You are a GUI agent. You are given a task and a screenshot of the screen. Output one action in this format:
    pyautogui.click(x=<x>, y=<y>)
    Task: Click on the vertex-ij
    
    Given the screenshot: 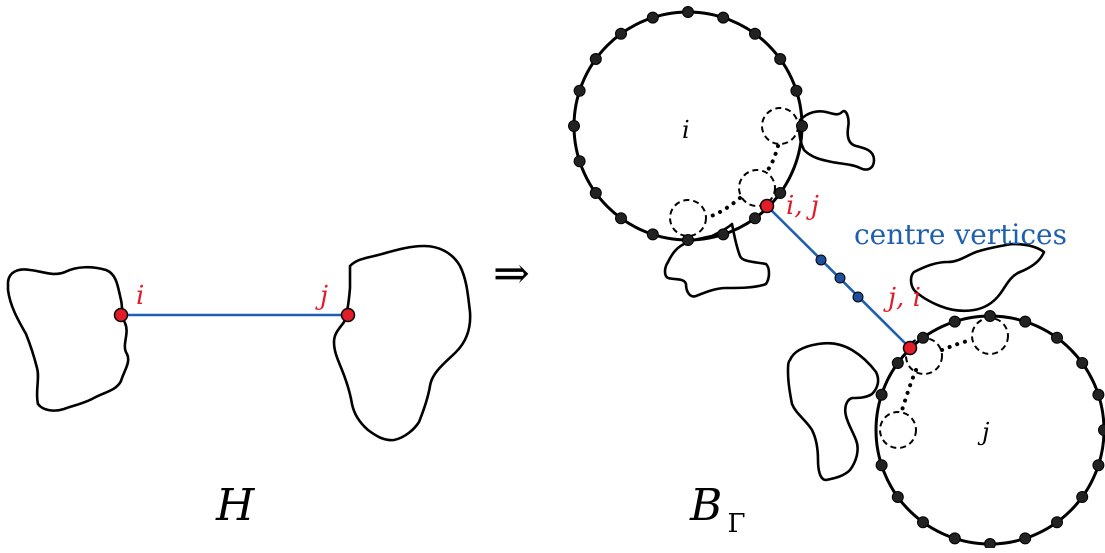 What is the action you would take?
    pyautogui.click(x=767, y=206)
    